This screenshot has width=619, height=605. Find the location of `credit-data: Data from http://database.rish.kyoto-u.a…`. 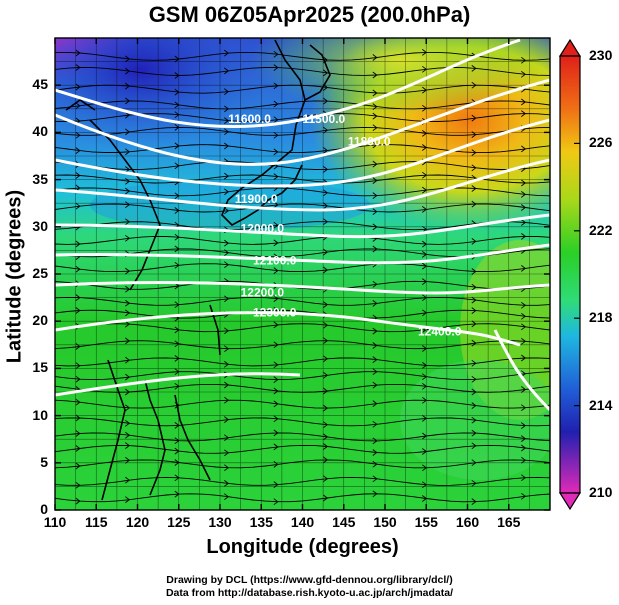

credit-data: Data from http://database.rish.kyoto-u.a… is located at coordinates (309, 593).